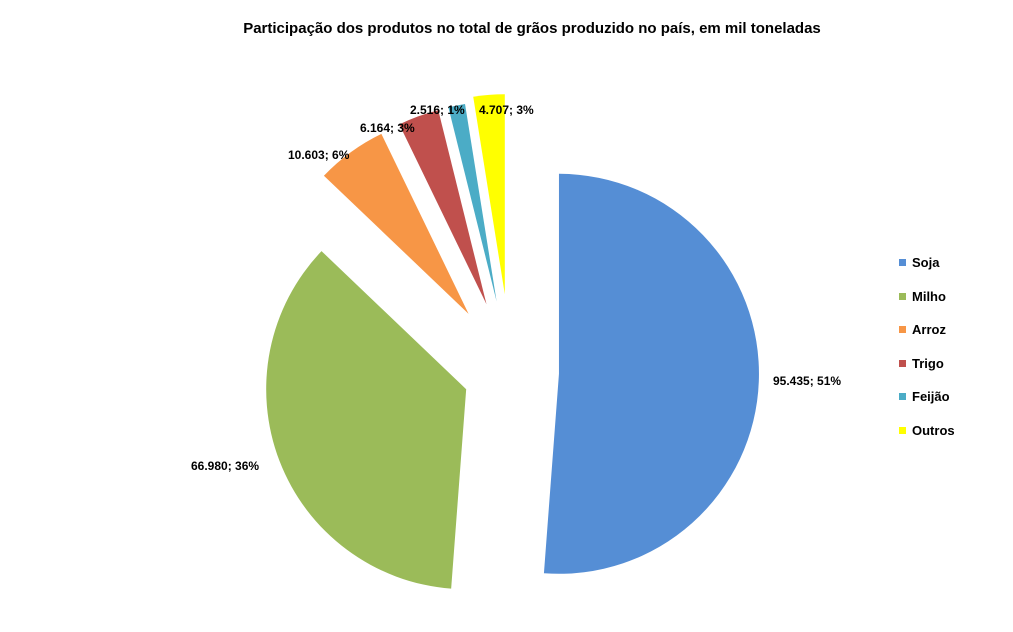  Describe the element at coordinates (225, 466) in the screenshot. I see `data-label-milho: 66.980; 36%` at that location.